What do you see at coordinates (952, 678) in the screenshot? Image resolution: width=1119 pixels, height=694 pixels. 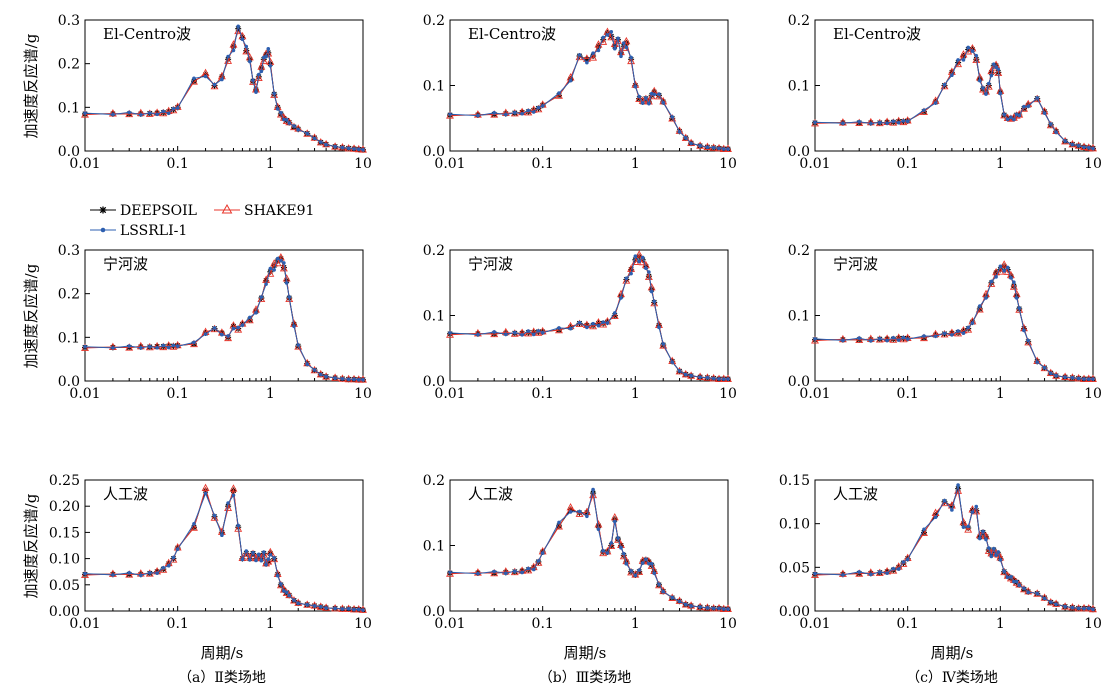 I see `caption-c: （c）Ⅳ类场地` at bounding box center [952, 678].